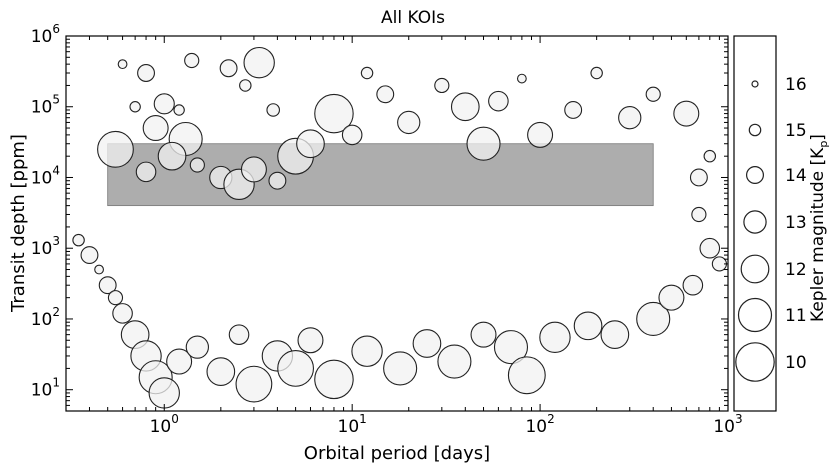  Describe the element at coordinates (796, 131) in the screenshot. I see `size-legend-value: 15` at that location.